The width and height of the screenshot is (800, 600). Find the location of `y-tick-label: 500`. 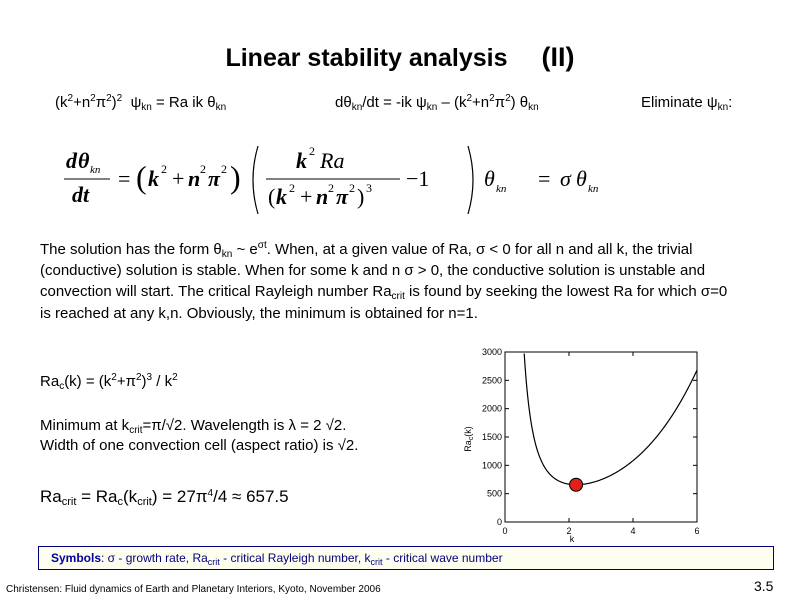

y-tick-label: 500 is located at coordinates (494, 494).